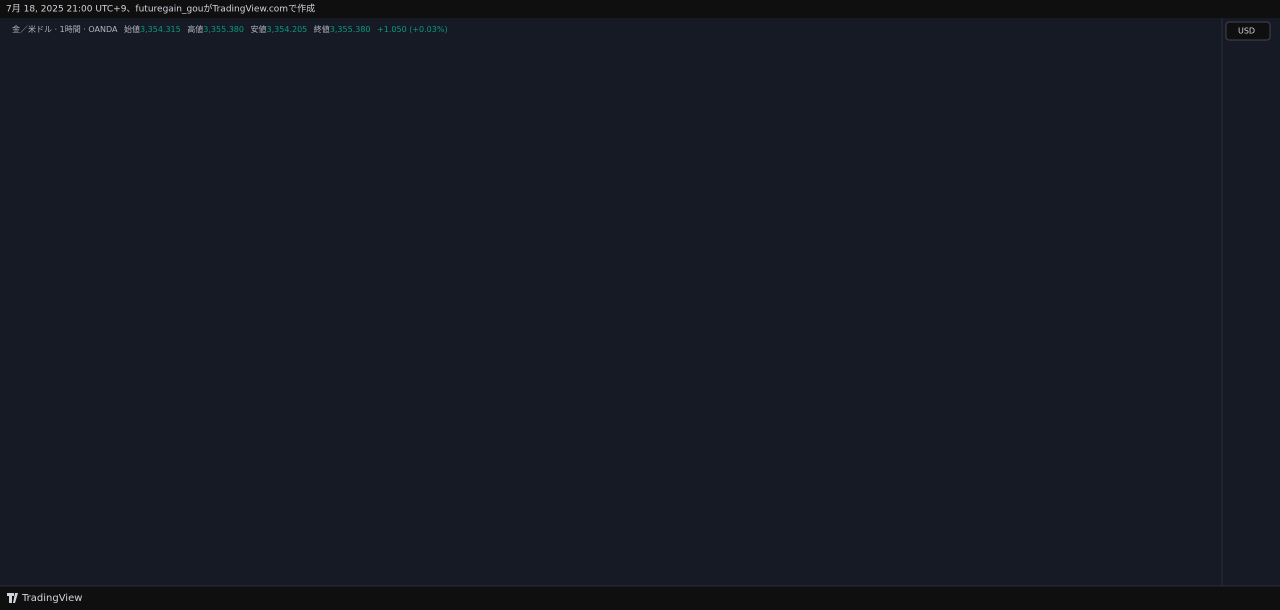  What do you see at coordinates (132, 29) in the screenshot?
I see `label: 始値` at bounding box center [132, 29].